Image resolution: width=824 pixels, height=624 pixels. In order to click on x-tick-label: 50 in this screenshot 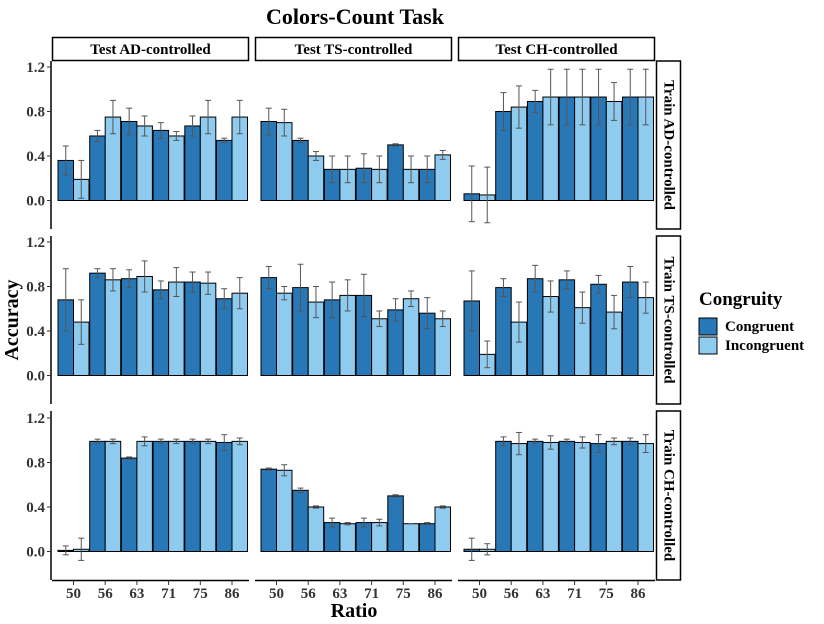, I will do `click(479, 594)`.